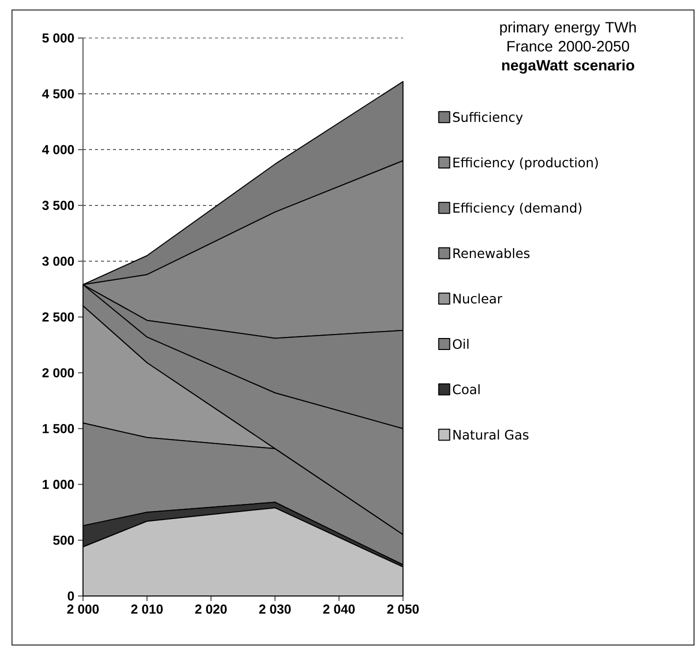 Image resolution: width=695 pixels, height=646 pixels. I want to click on legend-label: Nuclear, so click(477, 298).